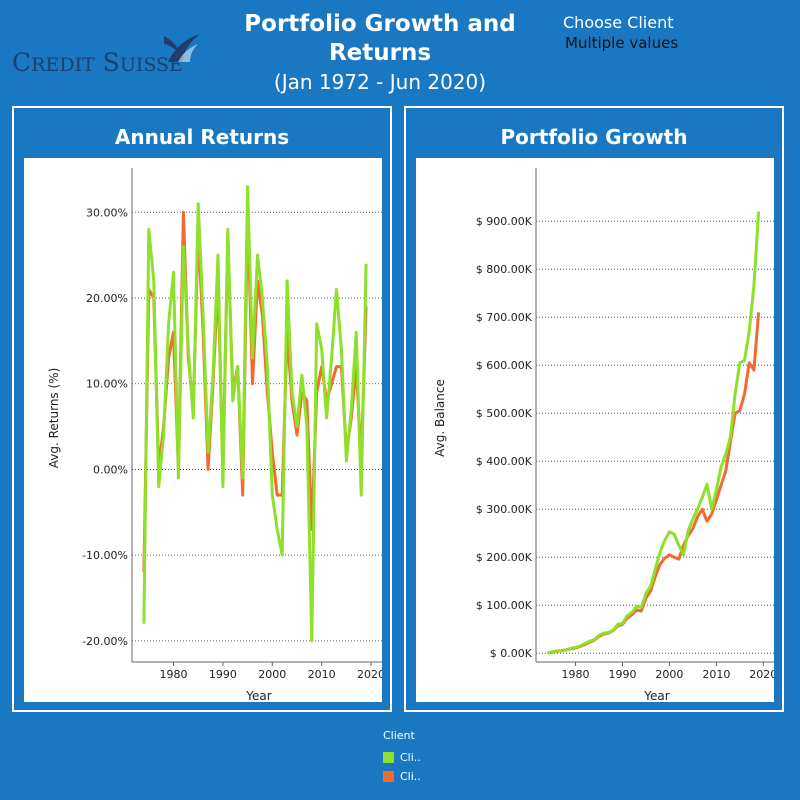  Describe the element at coordinates (107, 298) in the screenshot. I see `y-tick-label: 20.00%` at that location.